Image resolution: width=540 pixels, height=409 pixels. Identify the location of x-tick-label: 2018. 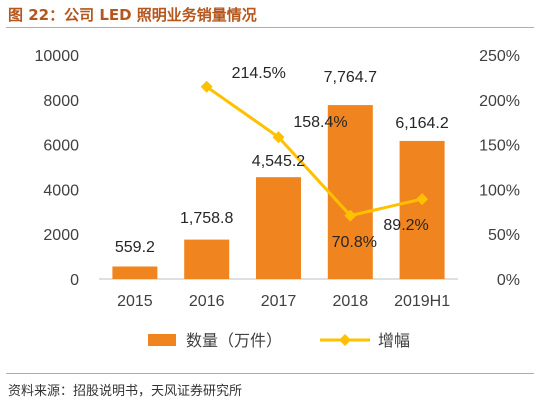
(351, 301).